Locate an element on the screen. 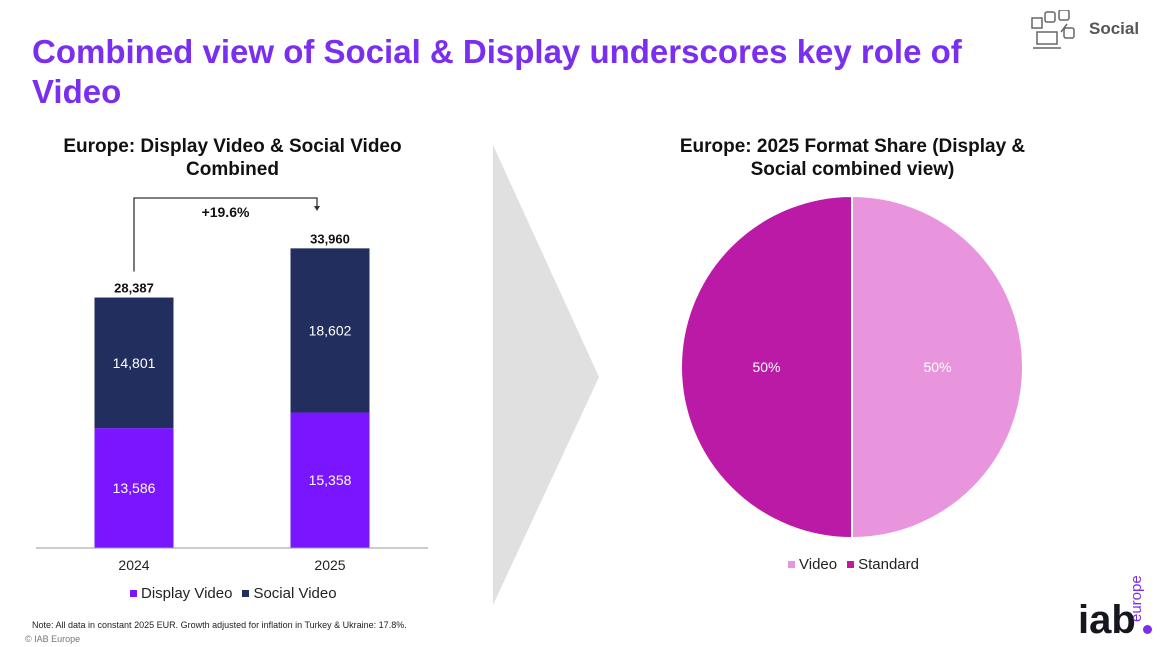  legend-item-standard: Standard is located at coordinates (883, 564).